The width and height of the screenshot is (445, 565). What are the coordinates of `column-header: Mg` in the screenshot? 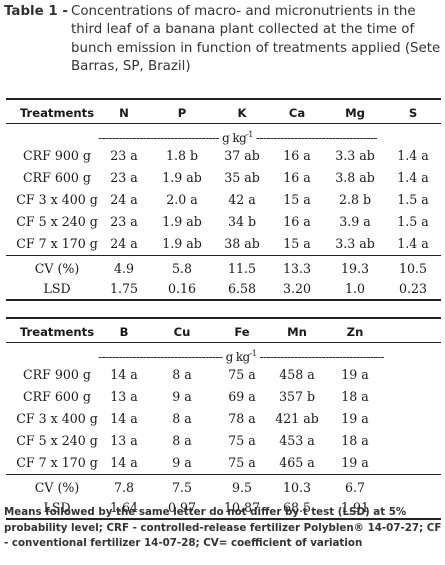 It's located at (355, 113).